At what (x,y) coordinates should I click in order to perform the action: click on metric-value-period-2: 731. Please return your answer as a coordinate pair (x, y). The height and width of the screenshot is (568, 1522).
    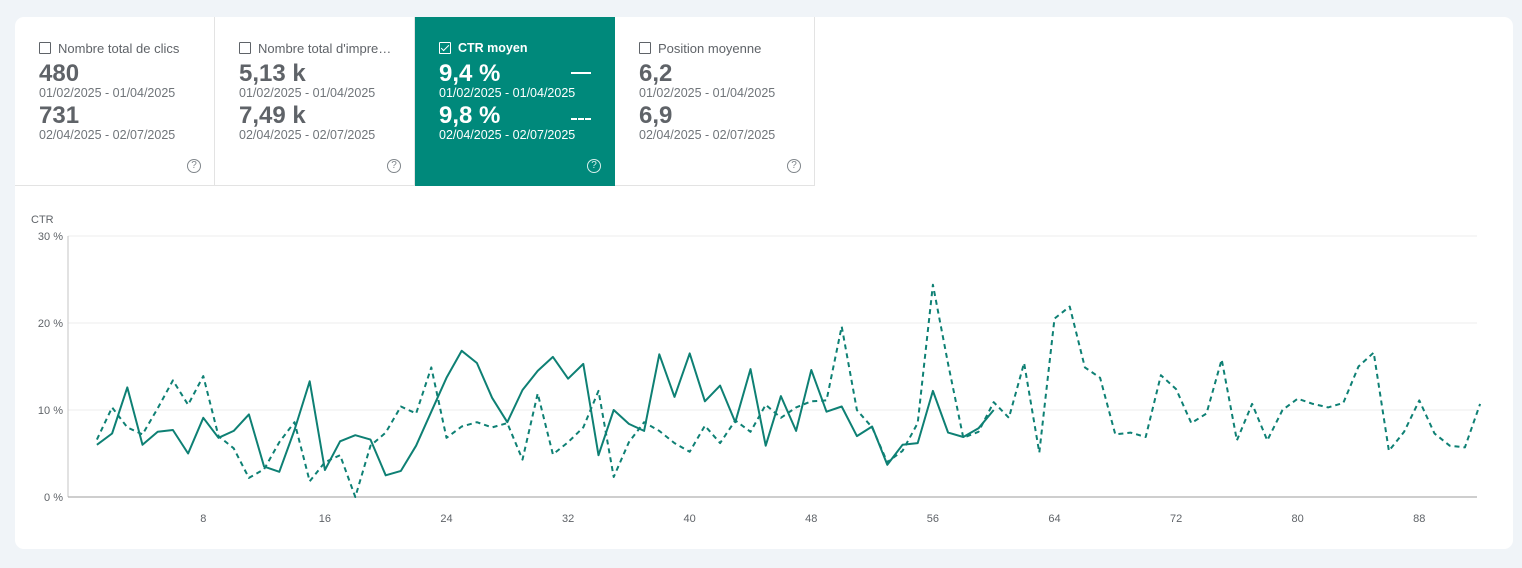
    Looking at the image, I should click on (59, 115).